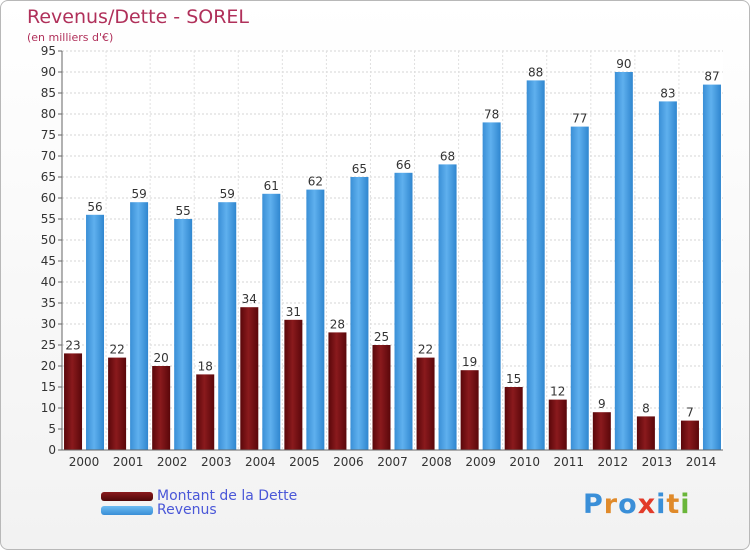 Image resolution: width=750 pixels, height=550 pixels. What do you see at coordinates (359, 169) in the screenshot?
I see `data-label-revenus: 65` at bounding box center [359, 169].